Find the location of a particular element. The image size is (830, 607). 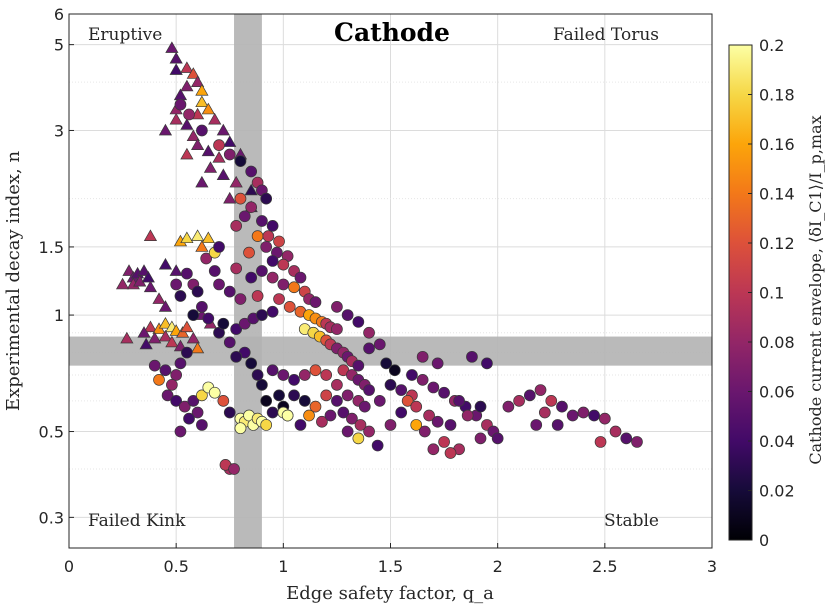

x-tick-label: 3 is located at coordinates (712, 566).